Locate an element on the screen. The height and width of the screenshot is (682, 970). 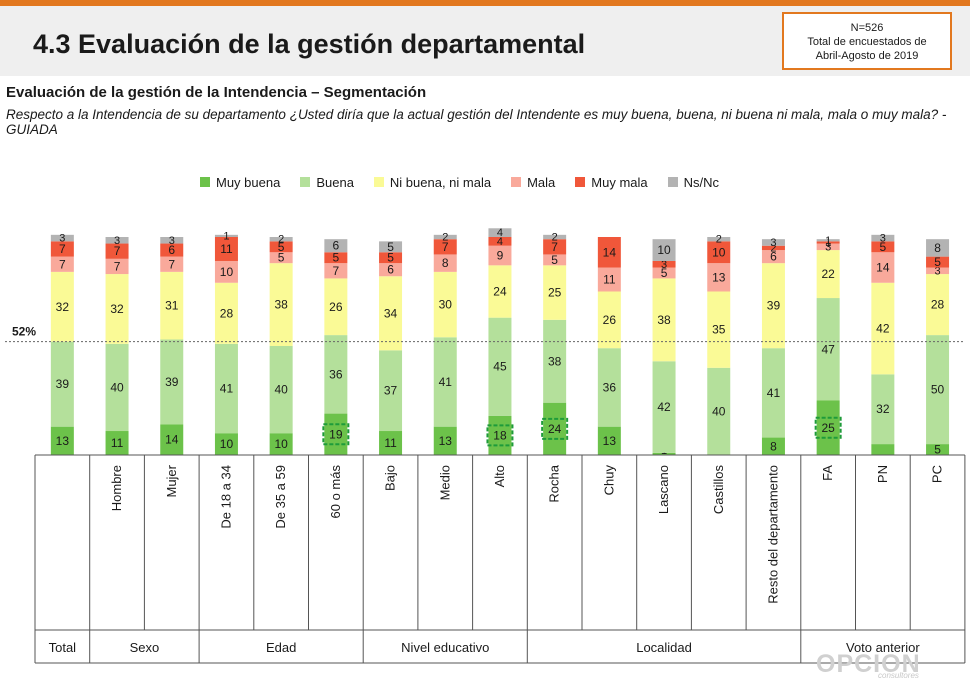
data-label: 35 is located at coordinates (719, 330).